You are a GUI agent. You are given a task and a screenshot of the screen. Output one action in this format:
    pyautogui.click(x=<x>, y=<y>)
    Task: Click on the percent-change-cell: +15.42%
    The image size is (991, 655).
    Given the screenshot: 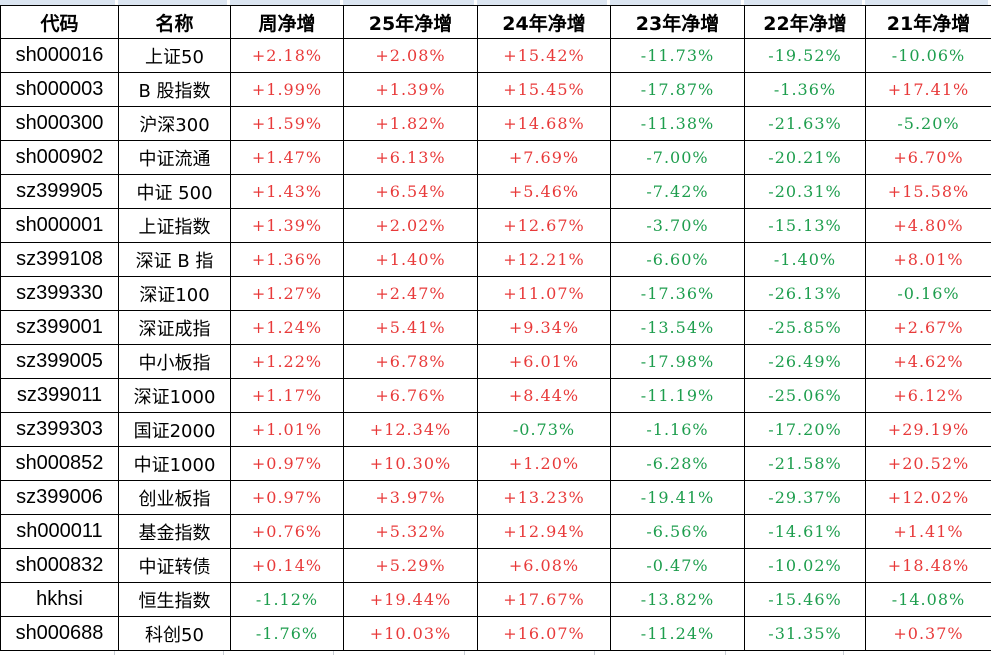 What is the action you would take?
    pyautogui.click(x=544, y=55)
    